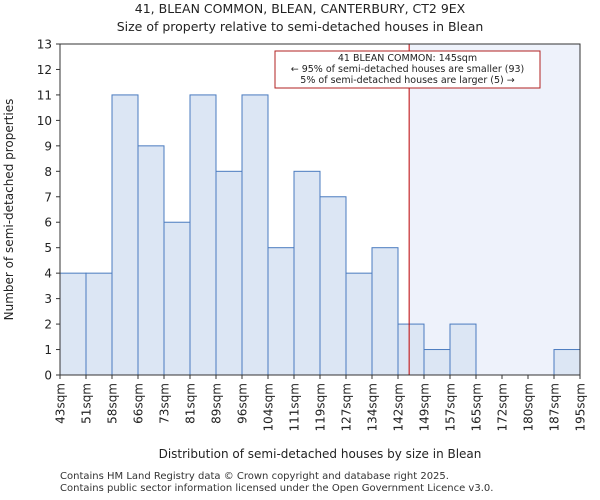 This screenshot has height=500, width=600. What do you see at coordinates (555, 407) in the screenshot?
I see `x-tick-label: 187sqm` at bounding box center [555, 407].